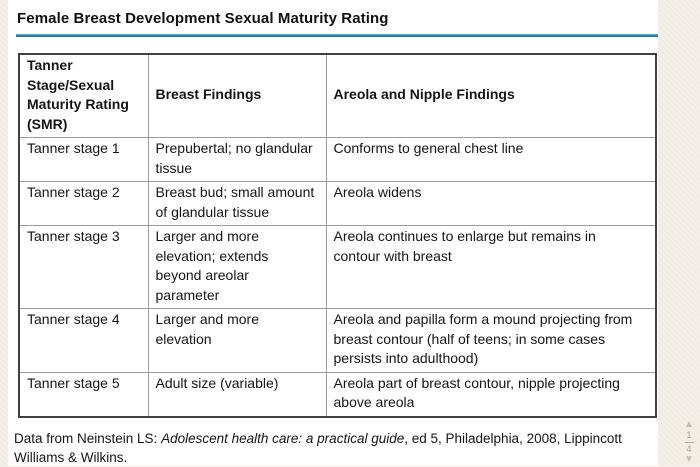  What do you see at coordinates (689, 459) in the screenshot?
I see `scroll-down-icon: ▼` at bounding box center [689, 459].